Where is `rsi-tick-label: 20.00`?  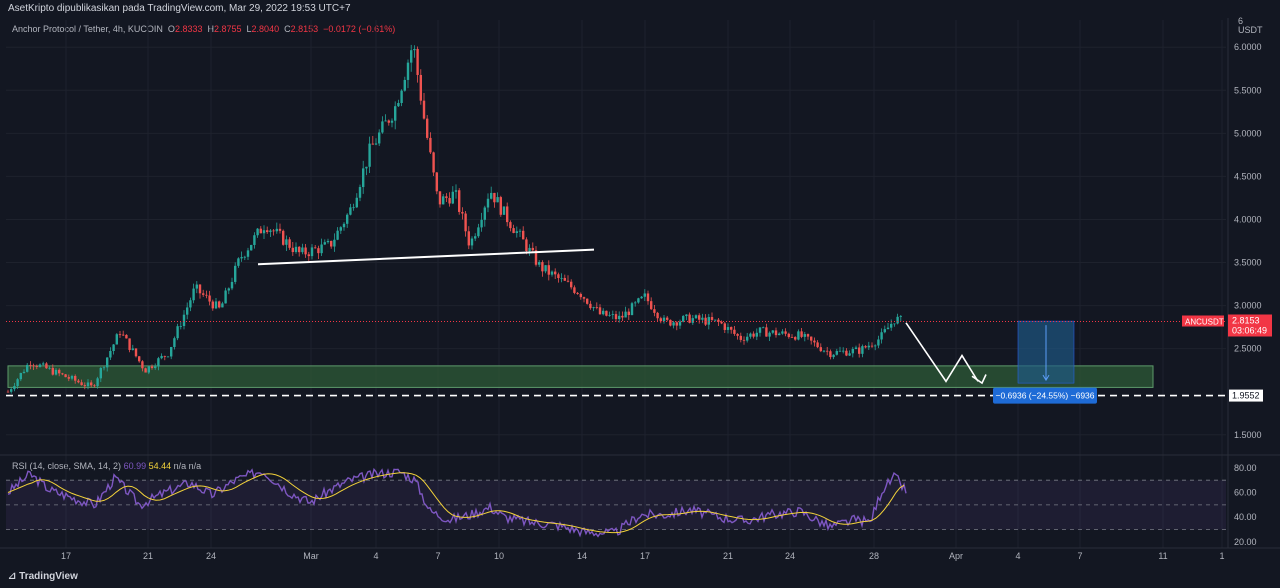
rsi-tick-label: 20.00 is located at coordinates (1245, 542).